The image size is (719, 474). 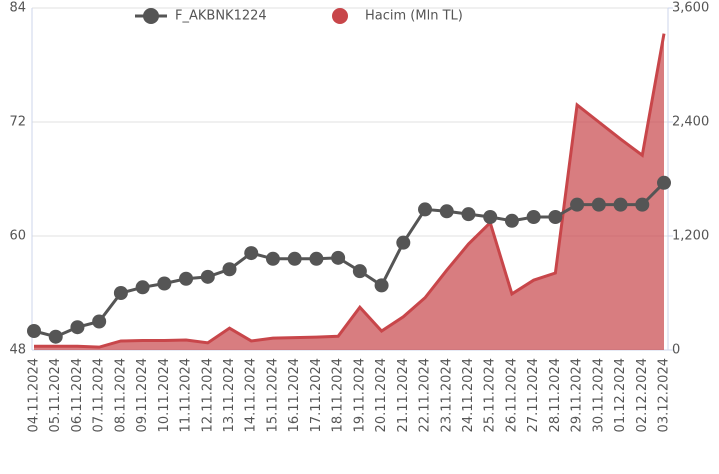 What do you see at coordinates (338, 395) in the screenshot?
I see `x-tick-label: 18.11.2024` at bounding box center [338, 395].